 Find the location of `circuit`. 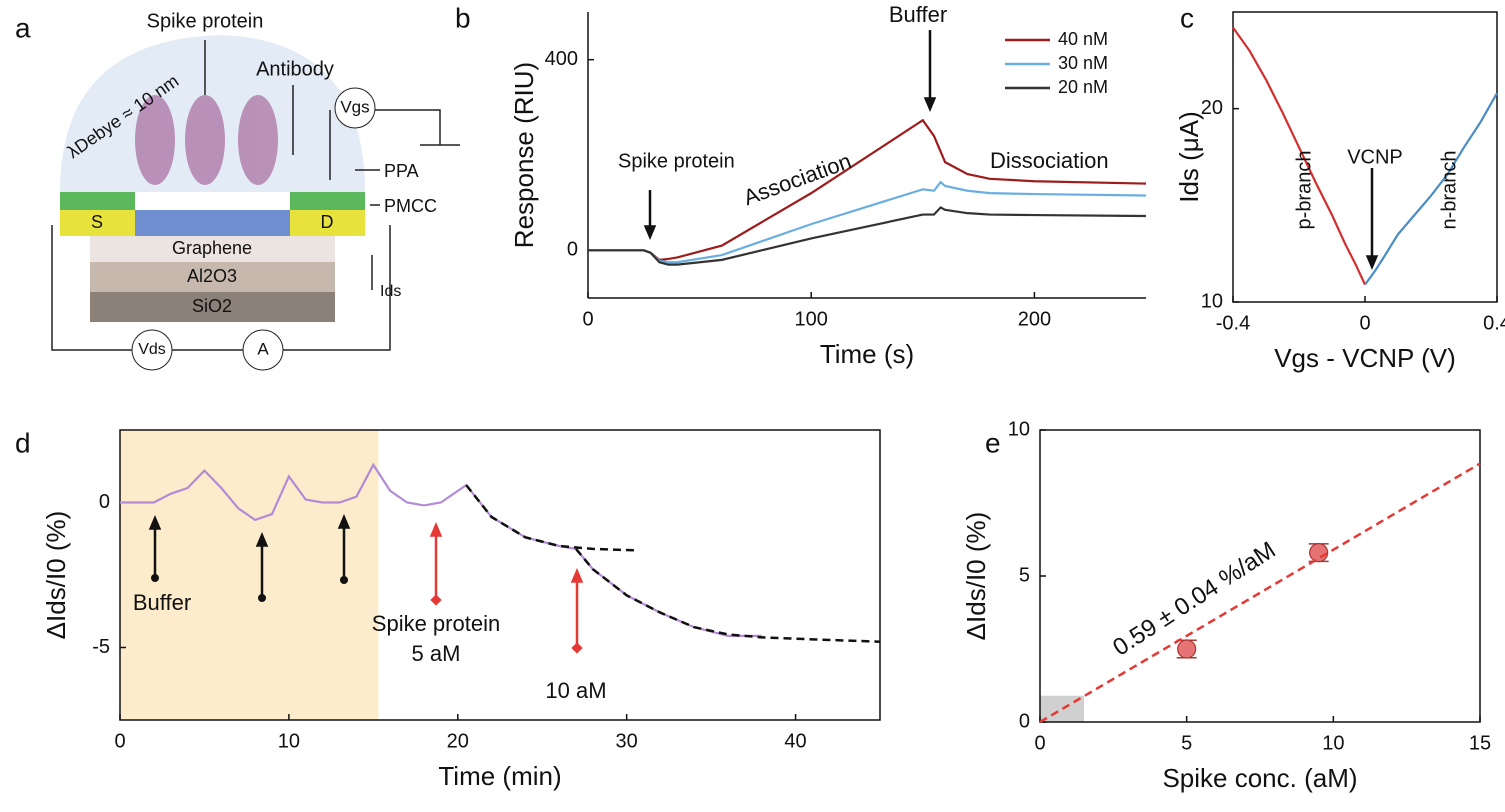

circuit is located at coordinates (221, 288).